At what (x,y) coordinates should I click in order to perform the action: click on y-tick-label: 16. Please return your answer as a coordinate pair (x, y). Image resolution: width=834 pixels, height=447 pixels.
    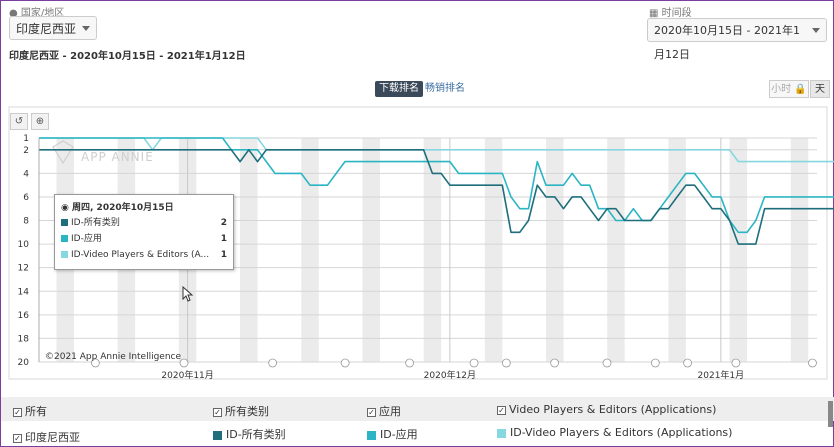
    Looking at the image, I should click on (24, 316).